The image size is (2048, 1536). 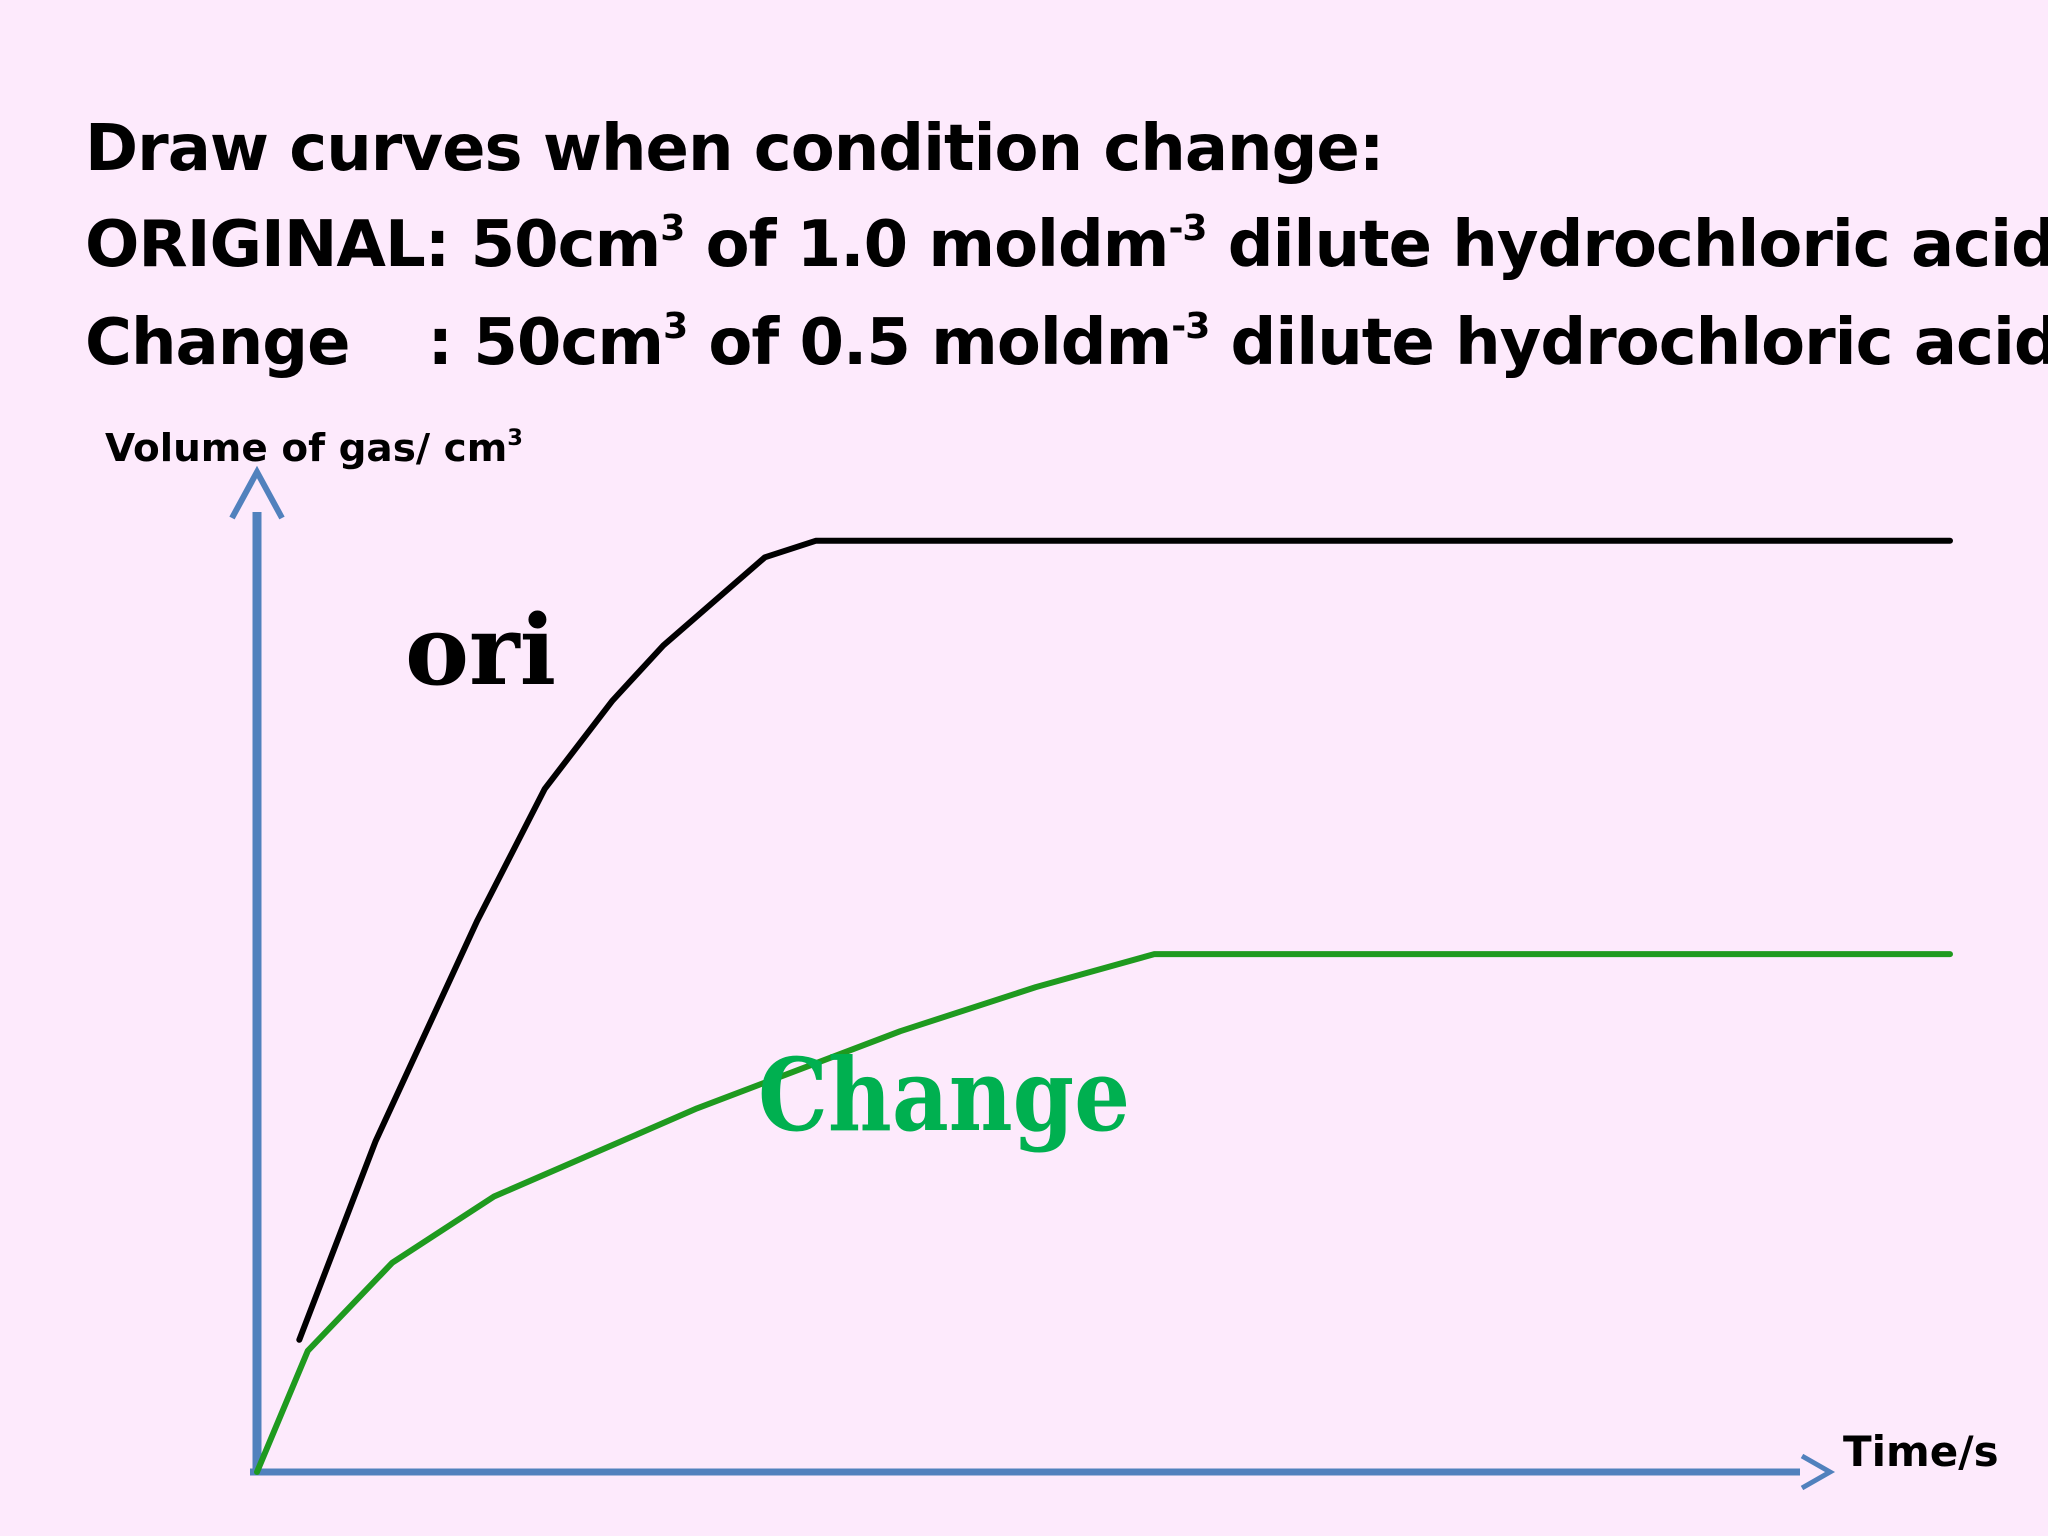 What do you see at coordinates (314, 448) in the screenshot?
I see `y-axis-label: Volume of gas/ cm 3` at bounding box center [314, 448].